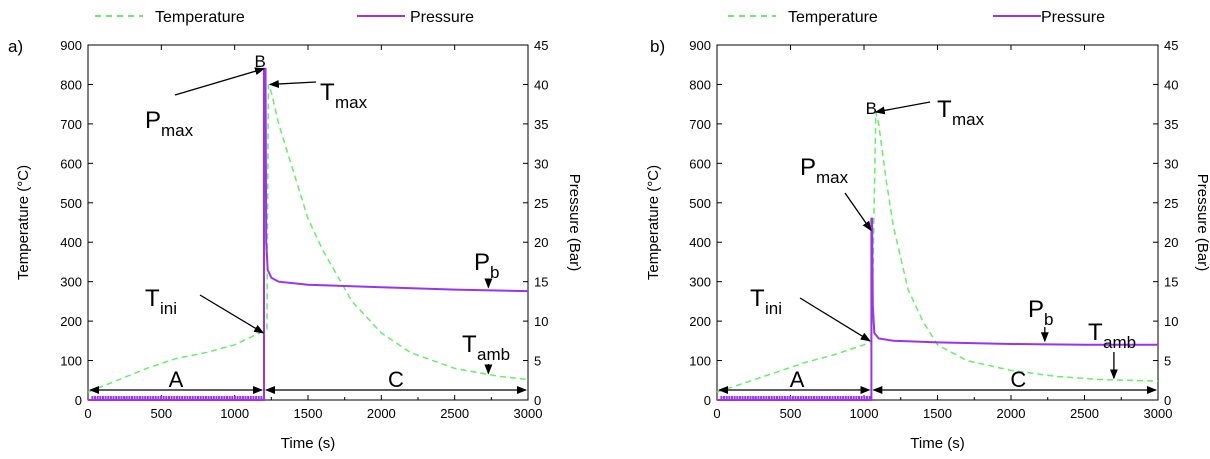 This screenshot has height=459, width=1210. I want to click on legend-a: Temperature Pressure, so click(284, 17).